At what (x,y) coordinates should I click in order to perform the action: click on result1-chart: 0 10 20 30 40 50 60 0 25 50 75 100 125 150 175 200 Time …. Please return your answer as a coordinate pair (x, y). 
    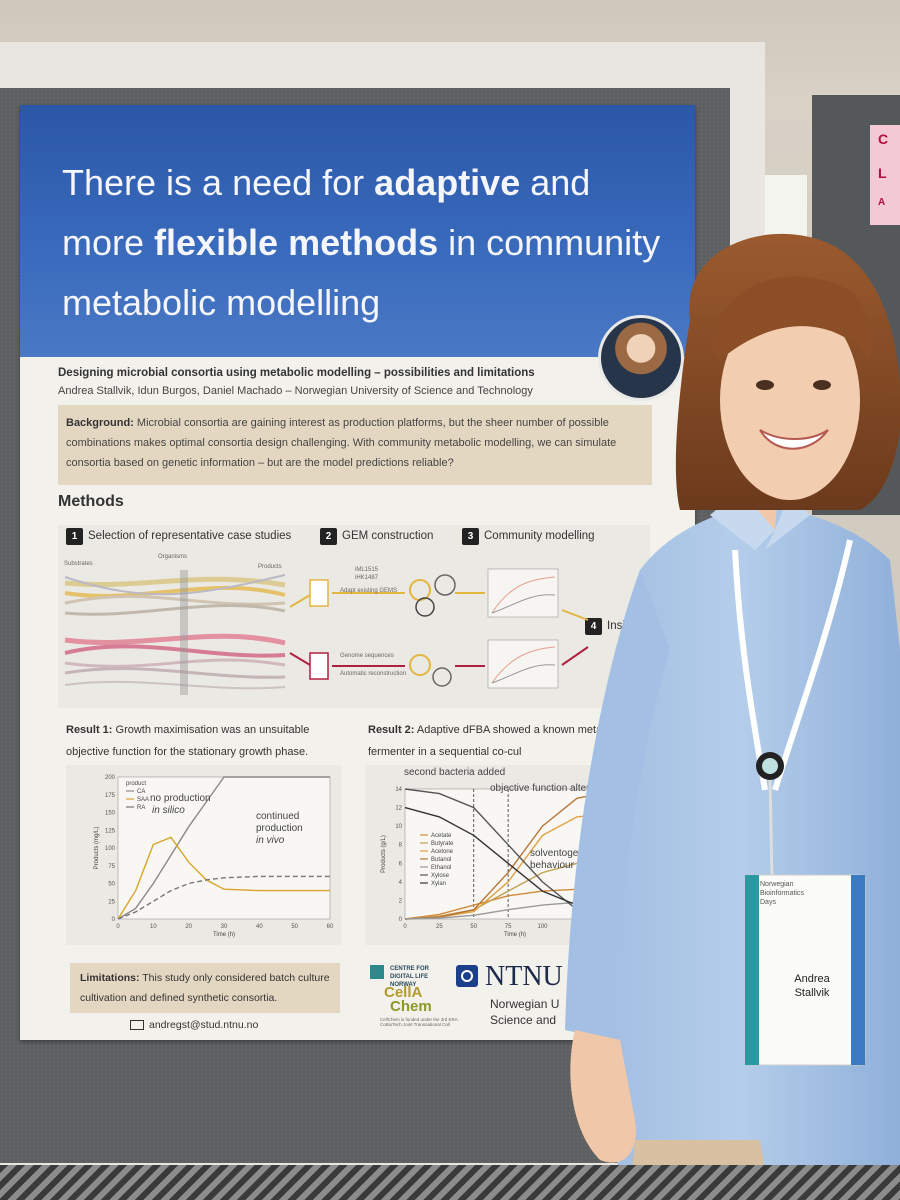
    Looking at the image, I should click on (214, 856).